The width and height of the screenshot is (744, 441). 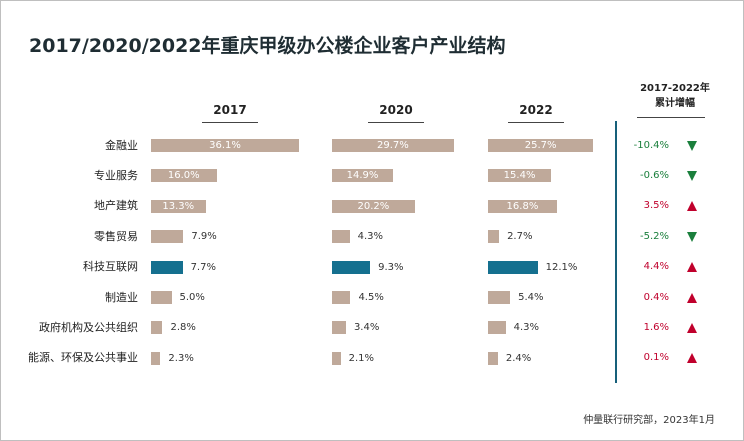 I want to click on data-label-2017: 2.8%, so click(x=183, y=328).